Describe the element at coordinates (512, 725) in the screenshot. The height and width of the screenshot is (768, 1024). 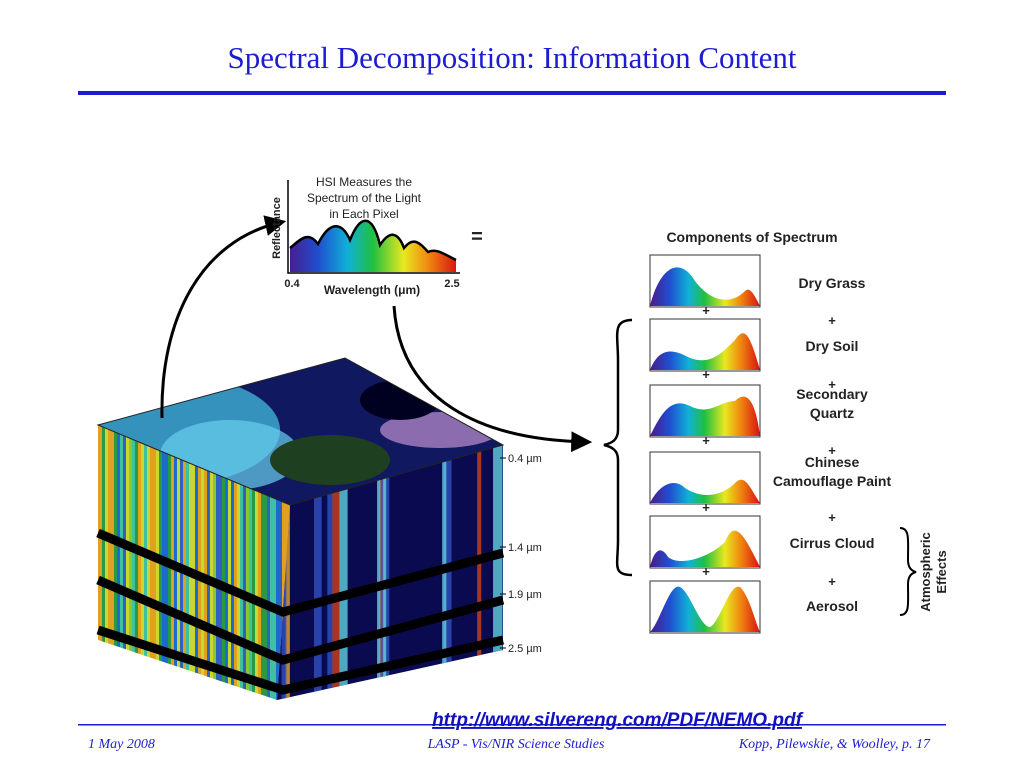
I see `footer-rule` at that location.